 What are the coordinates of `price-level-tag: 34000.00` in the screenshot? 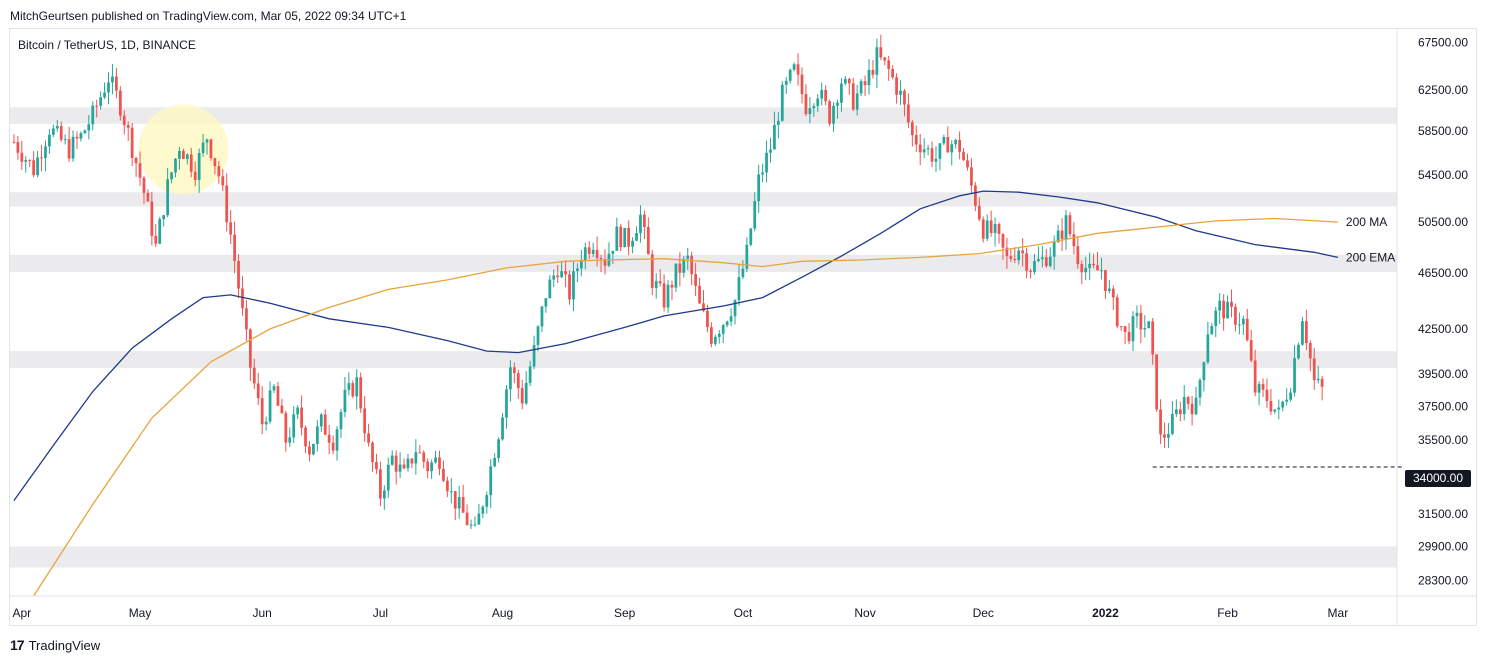 It's located at (1438, 478).